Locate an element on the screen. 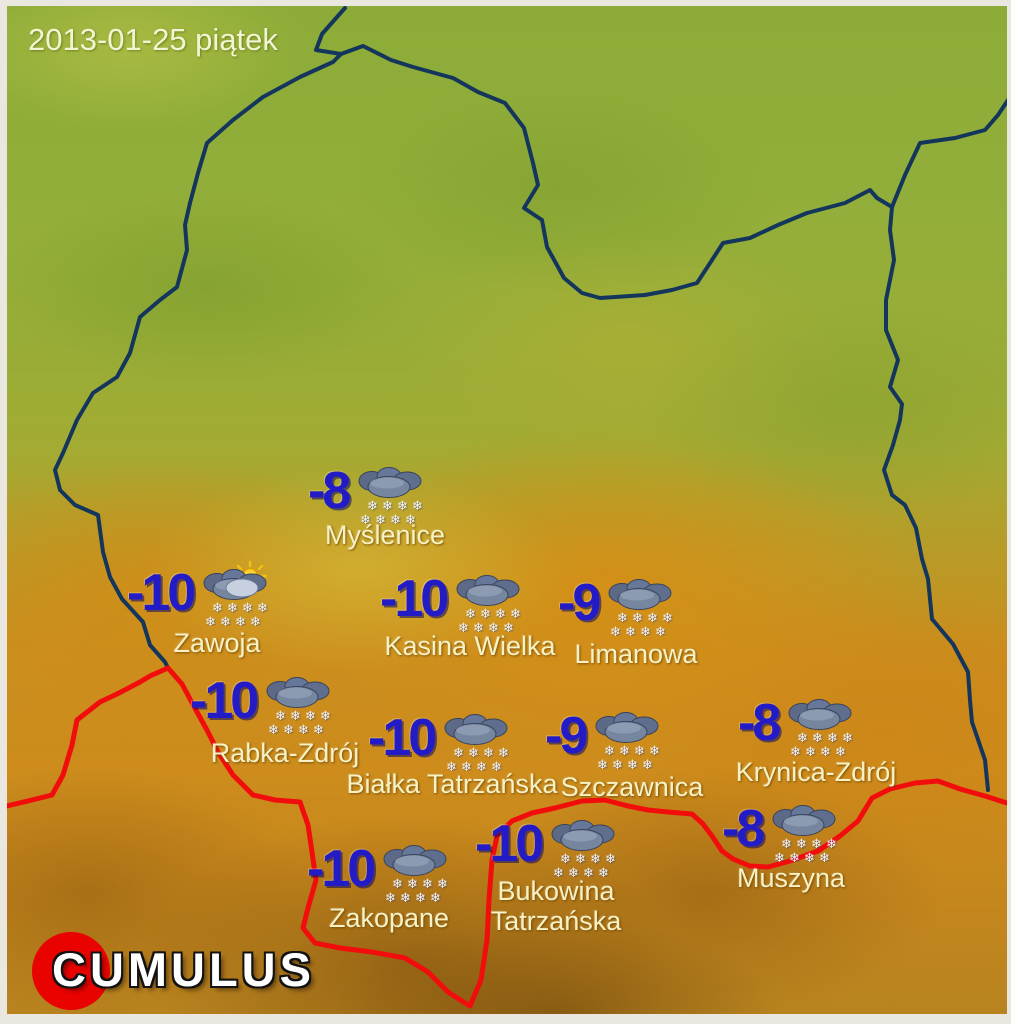 This screenshot has height=1024, width=1011. cumulus-logo-text: CUMULUS is located at coordinates (183, 969).